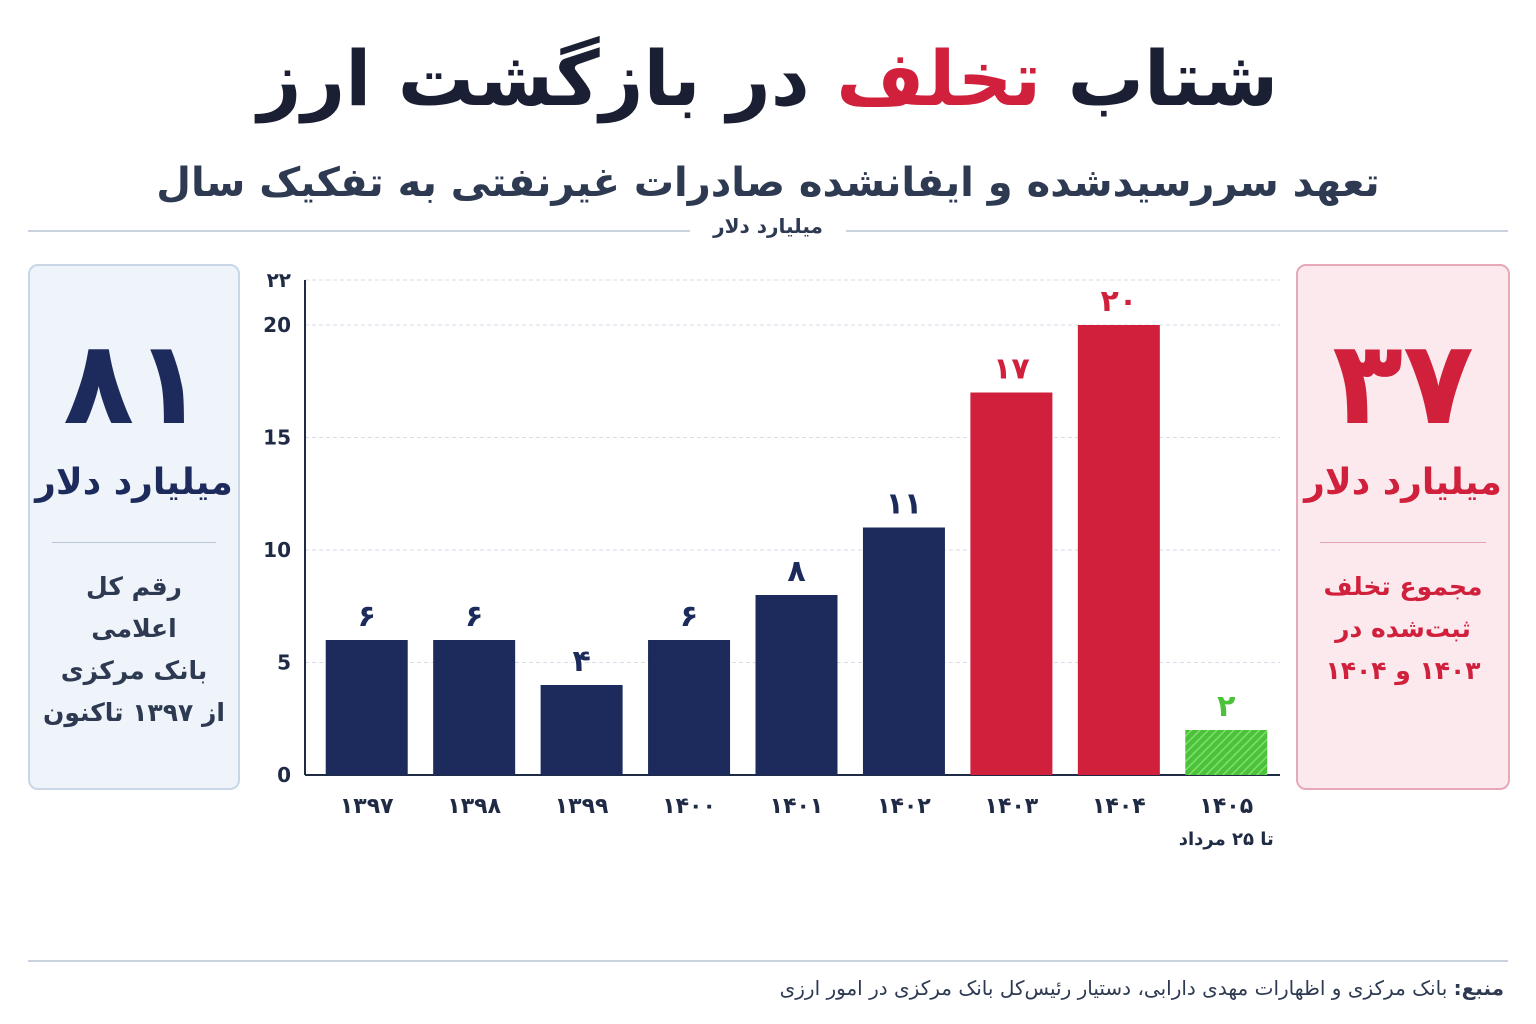  What do you see at coordinates (582, 806) in the screenshot?
I see `x-tick-label: ۱۳۹۹` at bounding box center [582, 806].